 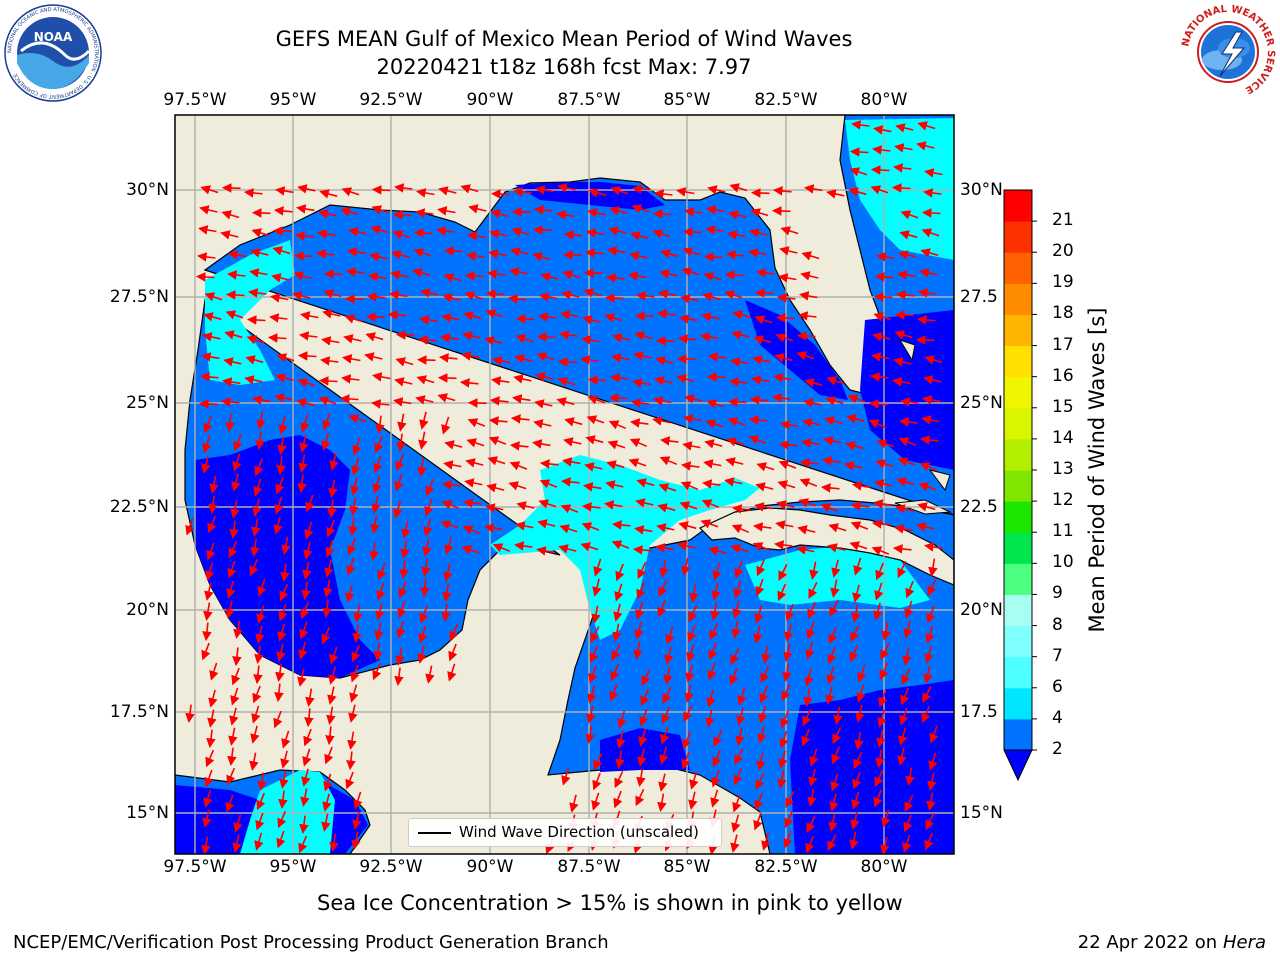 I want to click on lat-label-right: 30°N, so click(x=981, y=190).